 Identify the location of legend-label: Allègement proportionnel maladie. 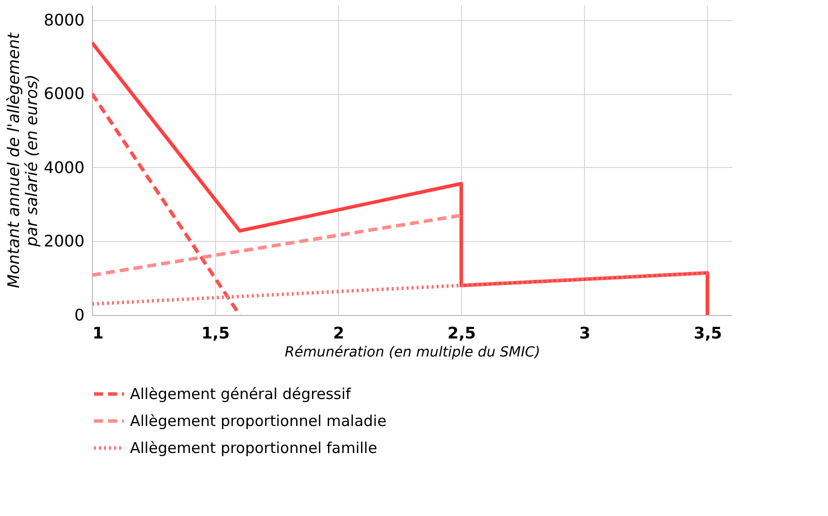
(258, 421).